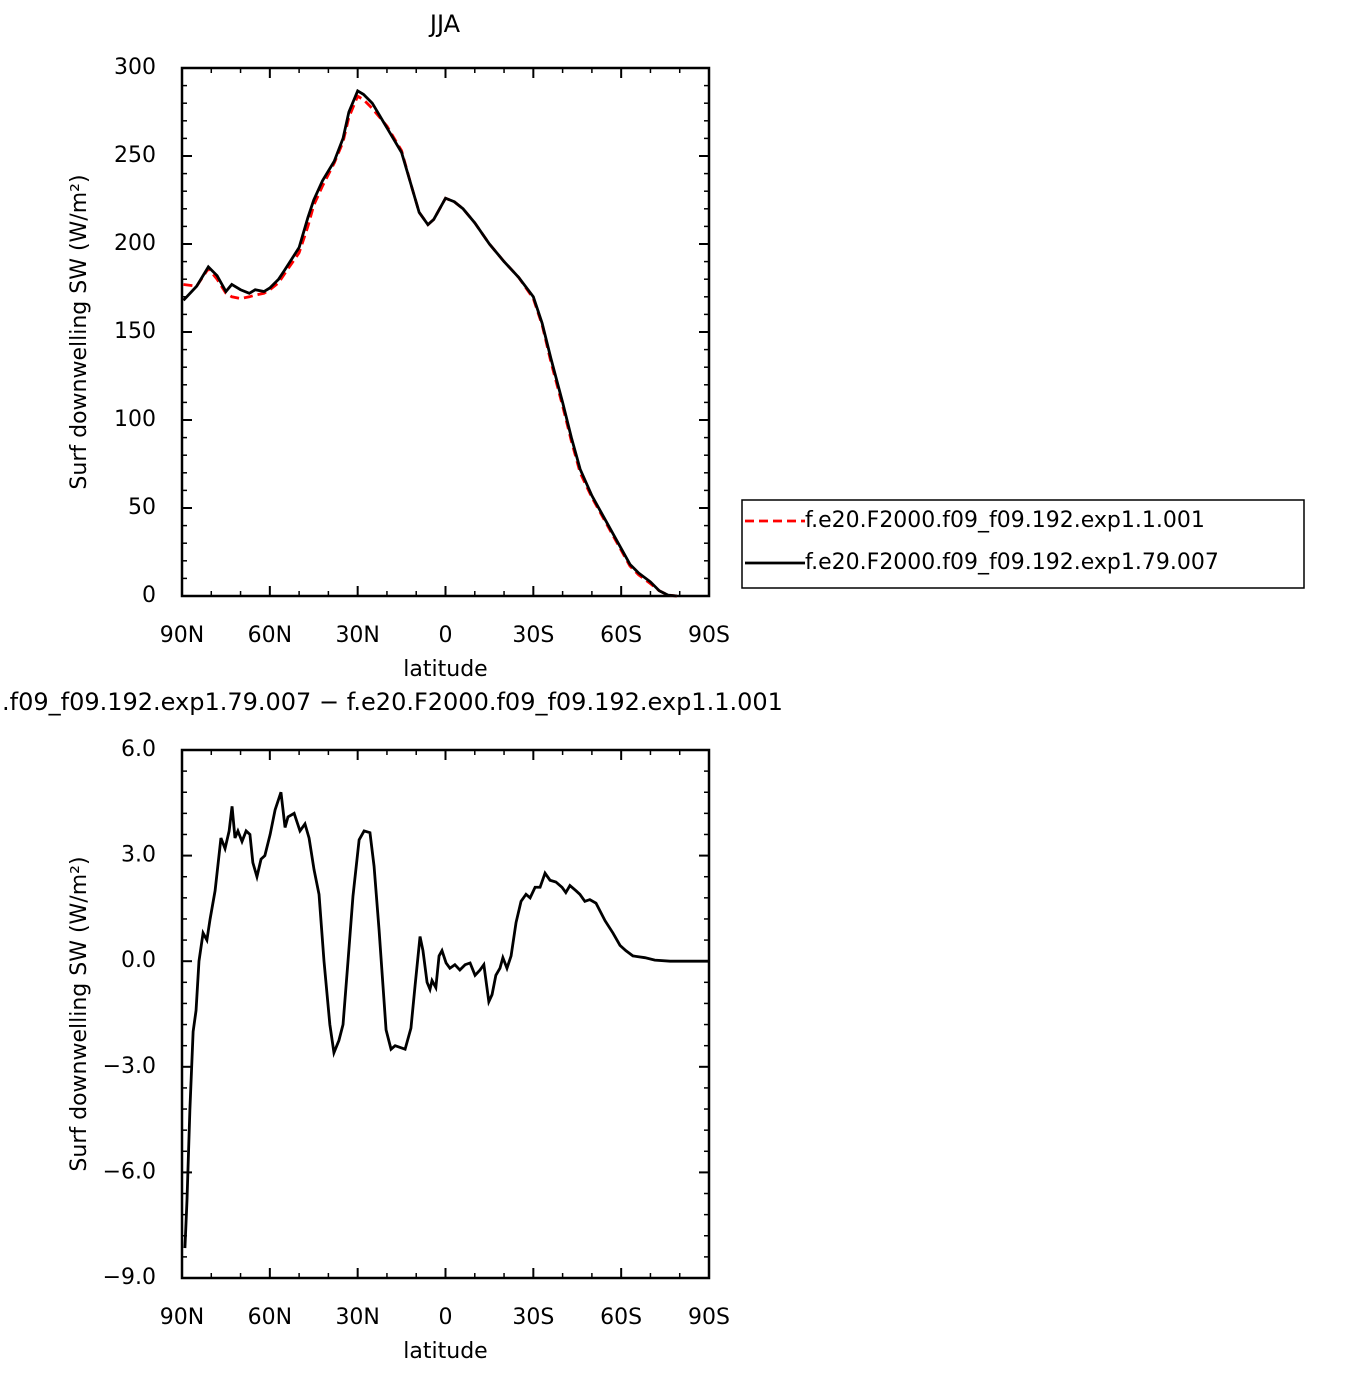 The height and width of the screenshot is (1374, 1372). What do you see at coordinates (129, 1171) in the screenshot?
I see `y-tick-label: −6.0` at bounding box center [129, 1171].